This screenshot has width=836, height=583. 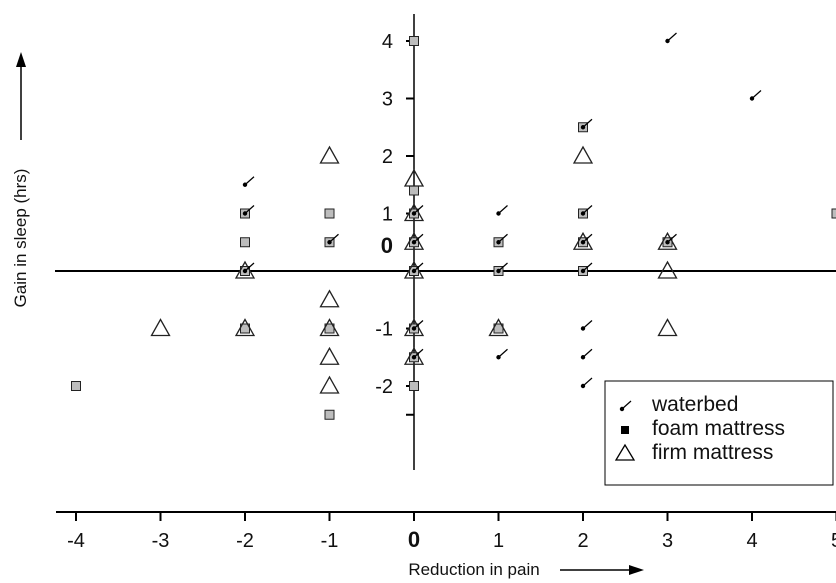 I want to click on y-tick-label: 4, so click(x=387, y=42).